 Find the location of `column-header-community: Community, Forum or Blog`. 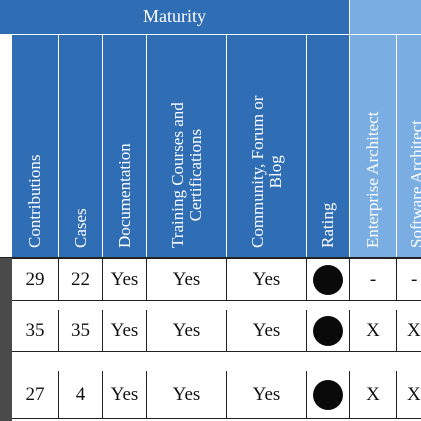

column-header-community: Community, Forum or Blog is located at coordinates (267, 146).